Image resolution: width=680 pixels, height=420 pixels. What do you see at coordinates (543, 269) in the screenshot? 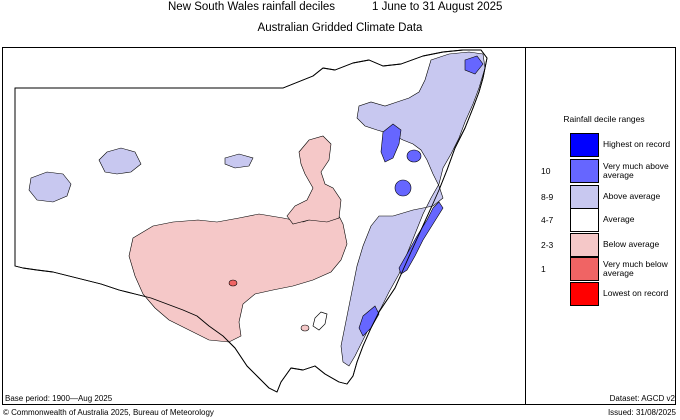
I see `legend-code: 1` at bounding box center [543, 269].